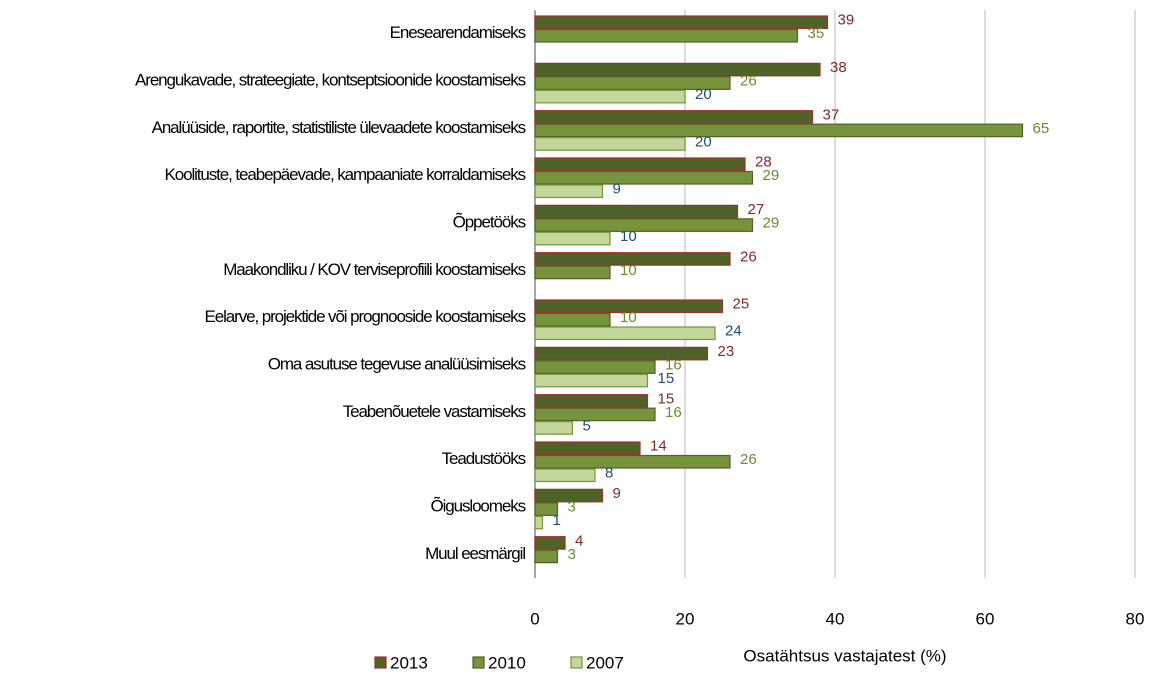  Describe the element at coordinates (458, 32) in the screenshot. I see `y-tick-label: Enesearendamiseks` at that location.